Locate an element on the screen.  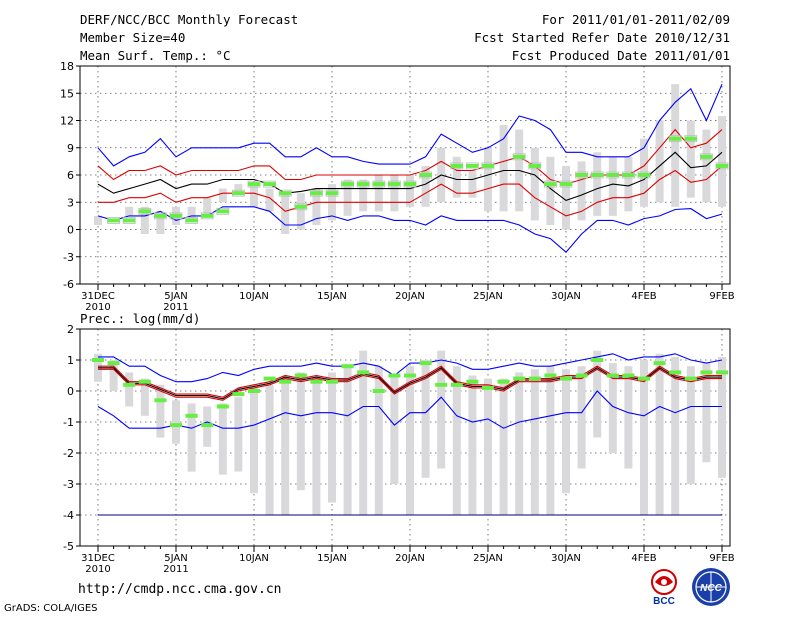
x-tick-label: 10JAN is located at coordinates (254, 296).